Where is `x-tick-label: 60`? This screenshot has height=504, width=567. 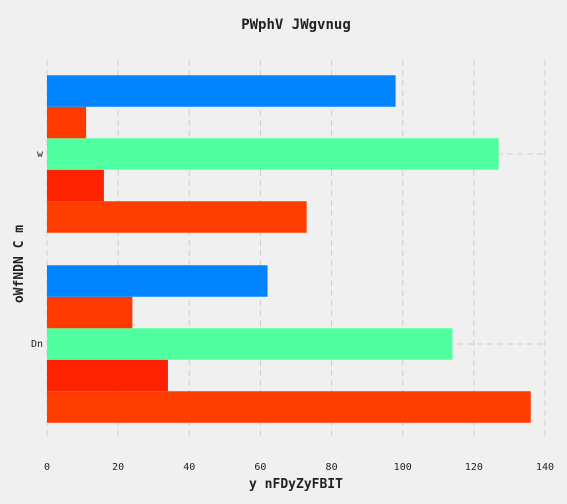
x-tick-label: 60 is located at coordinates (260, 467).